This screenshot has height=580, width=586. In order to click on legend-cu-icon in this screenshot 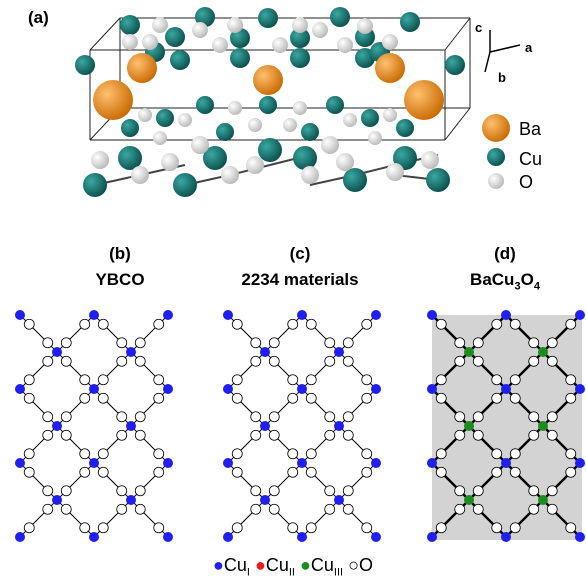, I will do `click(496, 157)`.